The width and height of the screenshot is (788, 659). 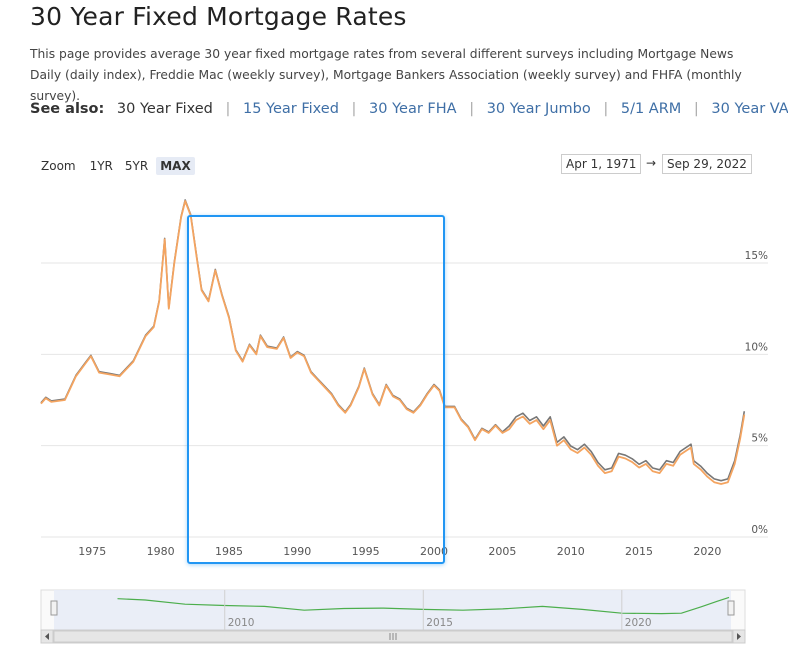 What do you see at coordinates (439, 623) in the screenshot?
I see `navigator-label: 2015` at bounding box center [439, 623].